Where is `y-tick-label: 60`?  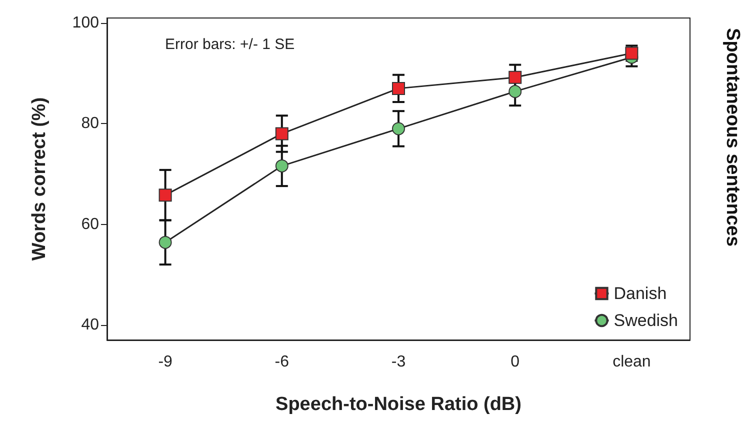
y-tick-label: 60 is located at coordinates (90, 224).